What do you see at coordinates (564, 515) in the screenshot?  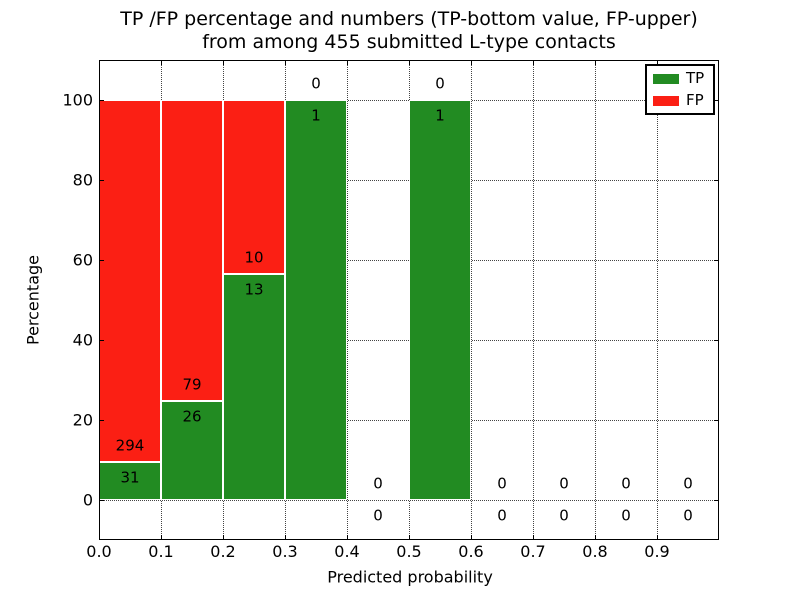 I see `tp-count-label-7: 0` at bounding box center [564, 515].